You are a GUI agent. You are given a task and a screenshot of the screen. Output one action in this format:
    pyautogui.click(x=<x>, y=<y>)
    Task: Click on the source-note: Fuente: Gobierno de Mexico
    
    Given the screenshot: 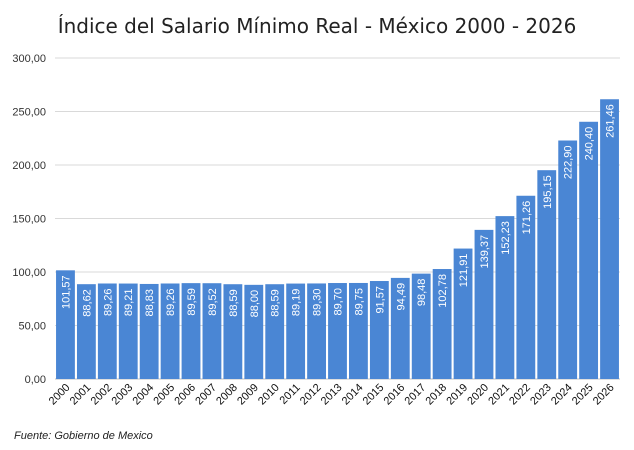 What is the action you would take?
    pyautogui.click(x=83, y=436)
    